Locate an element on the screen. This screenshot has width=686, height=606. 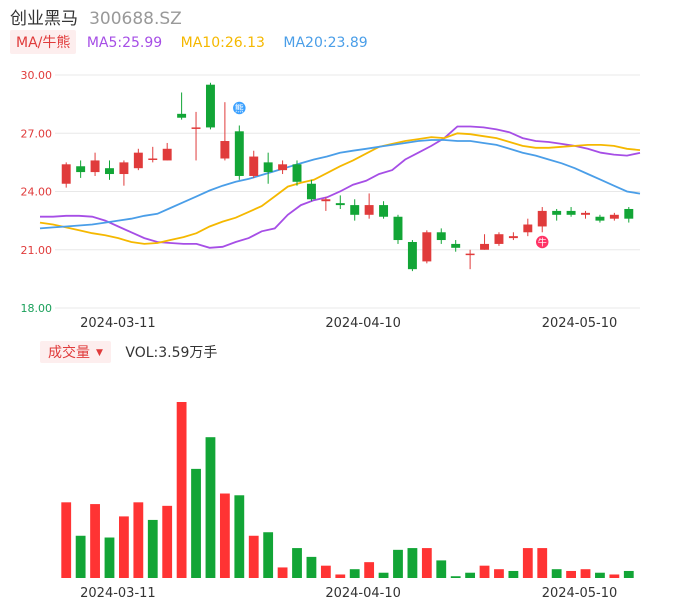
y-tick-label: 18.00 is located at coordinates (37, 308).